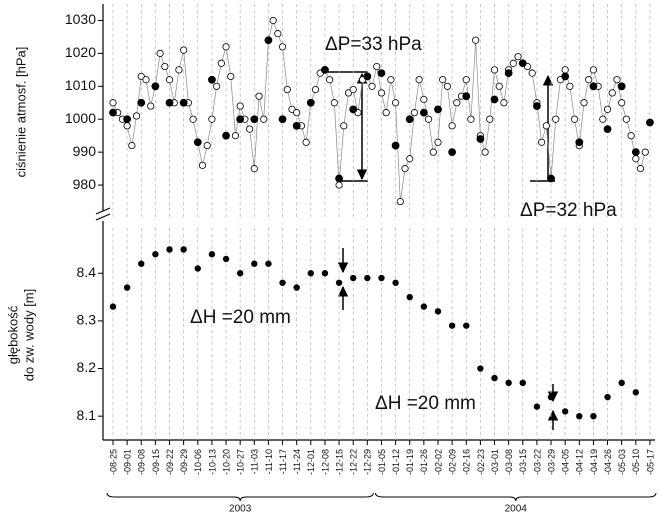 The height and width of the screenshot is (517, 659). What do you see at coordinates (551, 462) in the screenshot?
I see `x-tick-label: -03-29` at bounding box center [551, 462].